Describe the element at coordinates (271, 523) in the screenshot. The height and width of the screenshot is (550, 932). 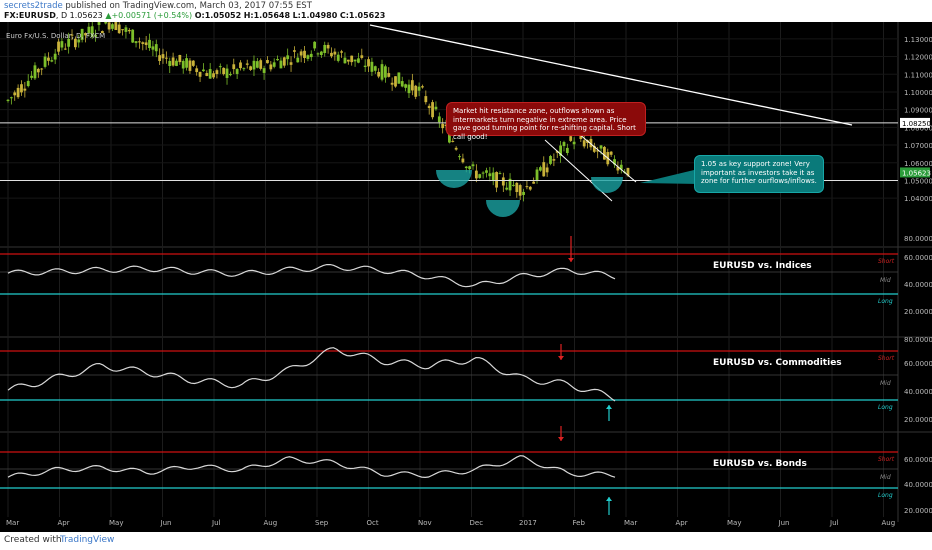
I see `time-axis-label: Aug` at that location.